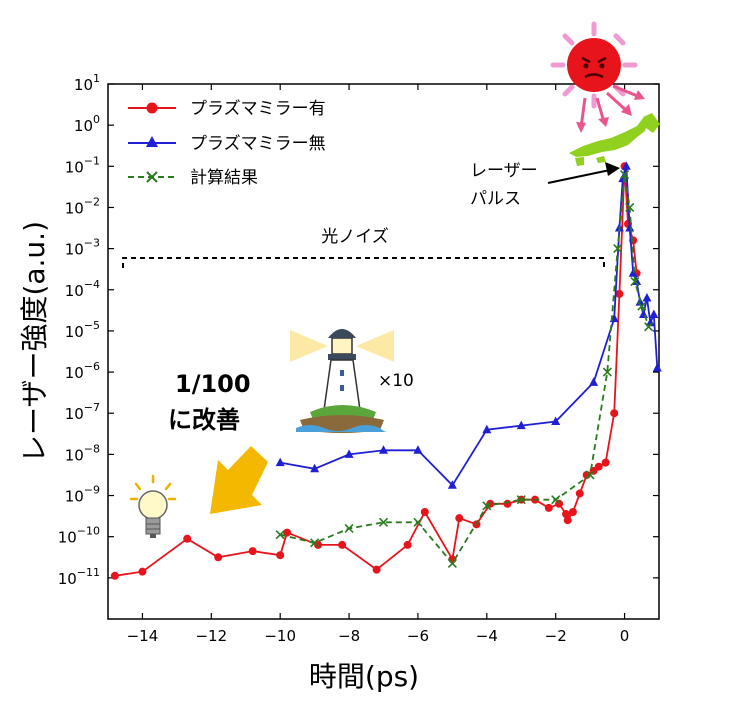 This screenshot has height=717, width=730. What do you see at coordinates (583, 173) in the screenshot?
I see `pulse-arrow` at bounding box center [583, 173].